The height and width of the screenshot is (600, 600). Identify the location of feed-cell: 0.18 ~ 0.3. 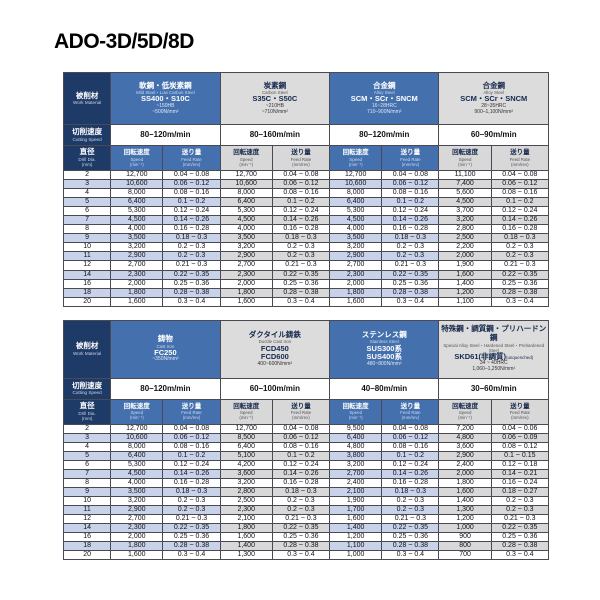
(191, 492).